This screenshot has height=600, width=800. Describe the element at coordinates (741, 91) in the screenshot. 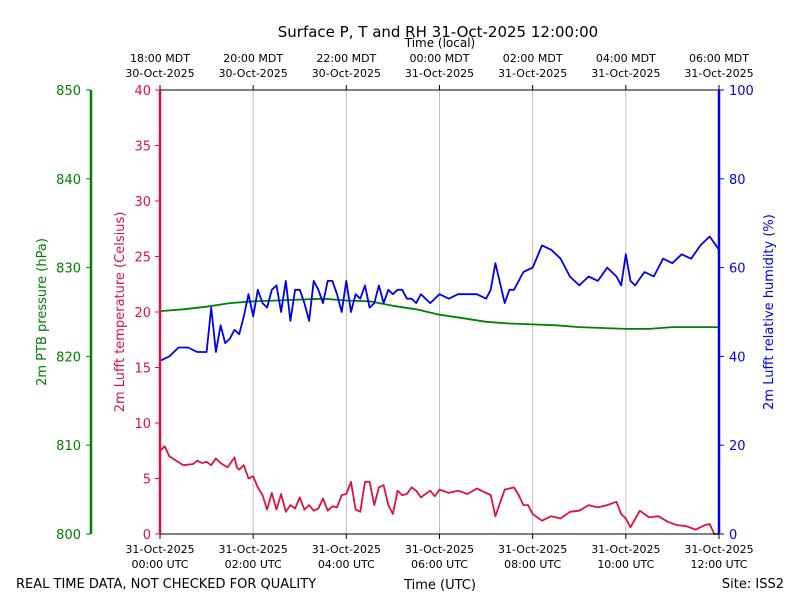

I see `humidity-tick-label: 100` at that location.